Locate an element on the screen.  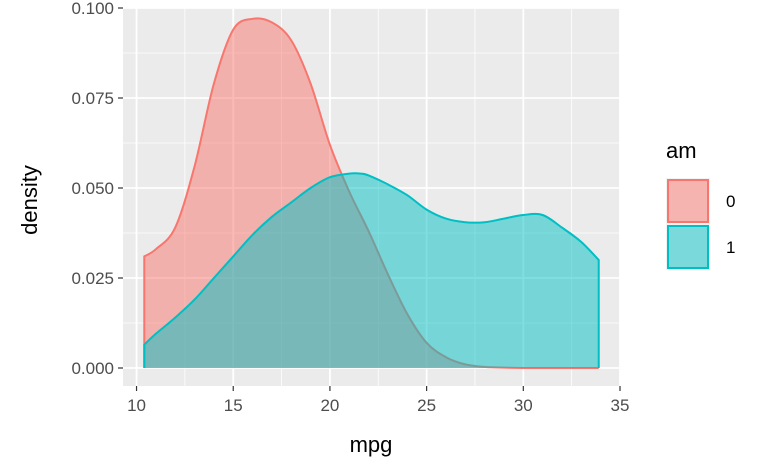
x-tick-label: 25 is located at coordinates (426, 405).